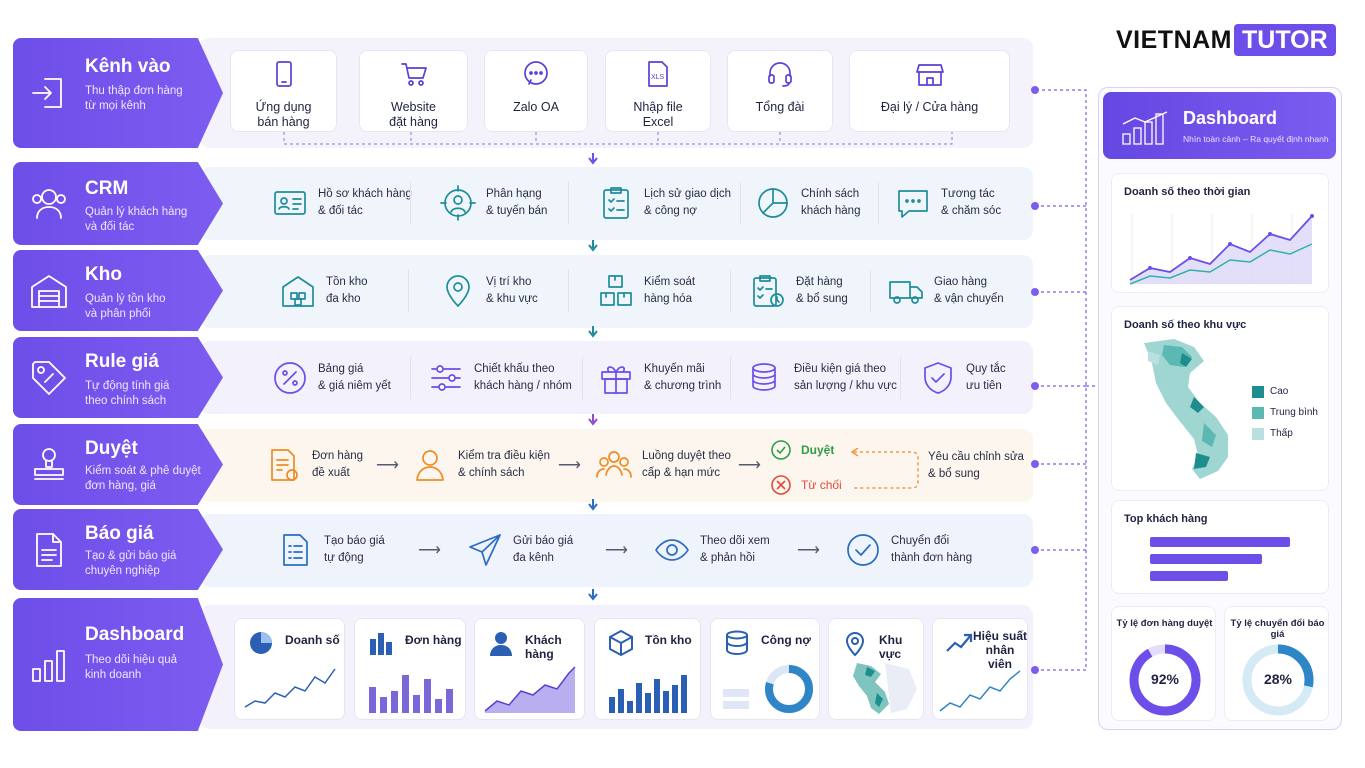 This screenshot has height=768, width=1365. Describe the element at coordinates (283, 91) in the screenshot. I see `channel-app: Ứng dụng bán hàng` at that location.